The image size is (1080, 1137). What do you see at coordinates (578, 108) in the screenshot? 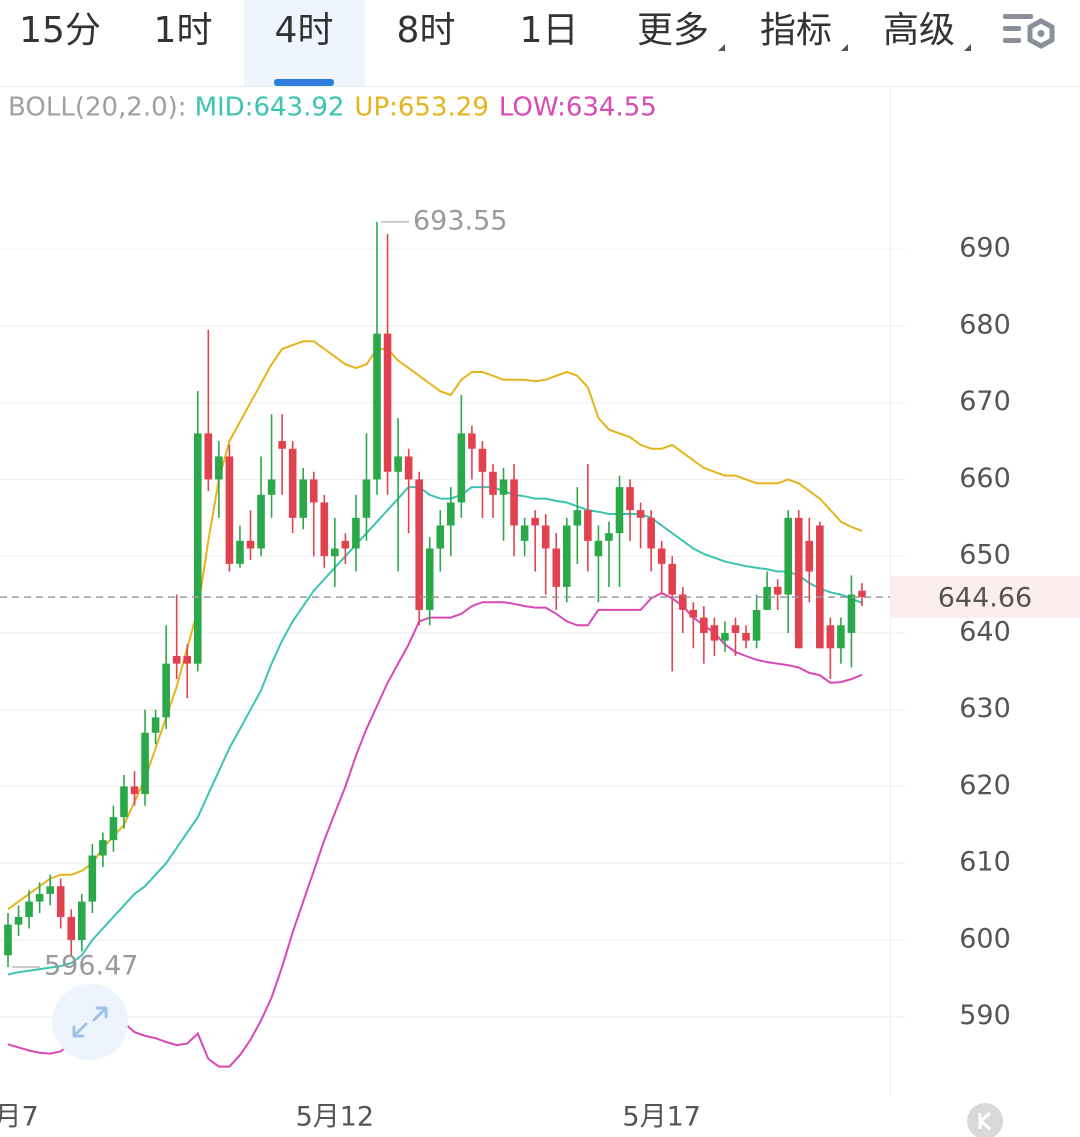
I see `legend-entry: LOW:634.55` at bounding box center [578, 108].